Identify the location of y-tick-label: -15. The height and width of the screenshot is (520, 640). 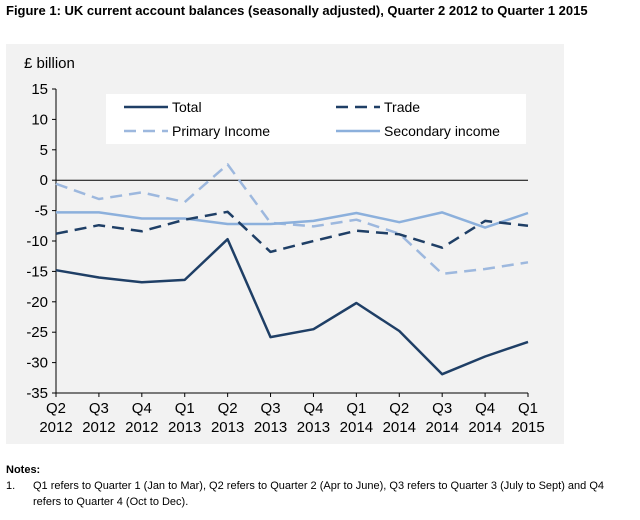
(37, 271).